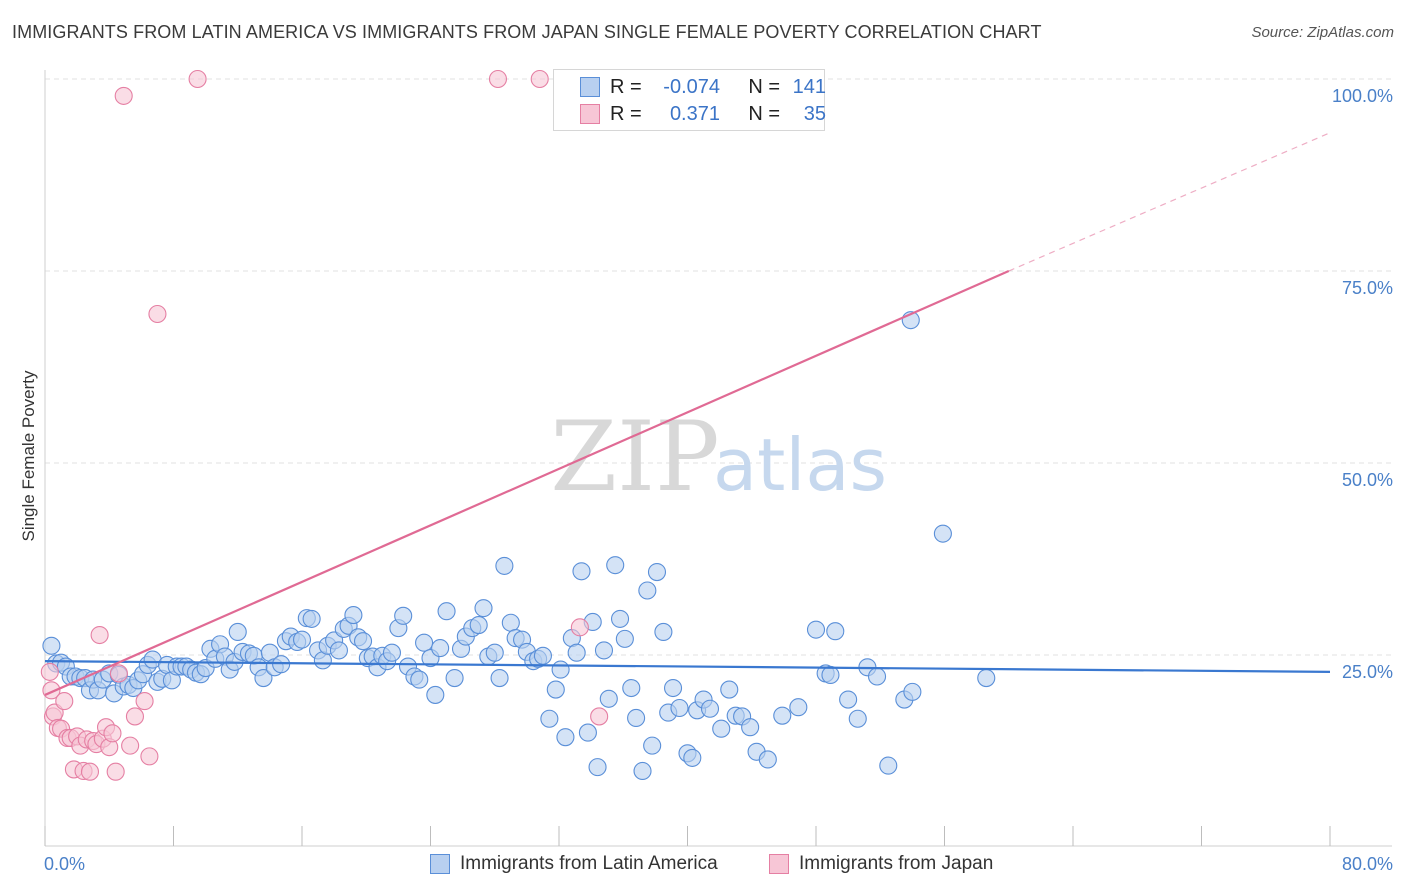 This screenshot has height=892, width=1406. I want to click on y-tick-label: 25.0%, so click(1367, 672).